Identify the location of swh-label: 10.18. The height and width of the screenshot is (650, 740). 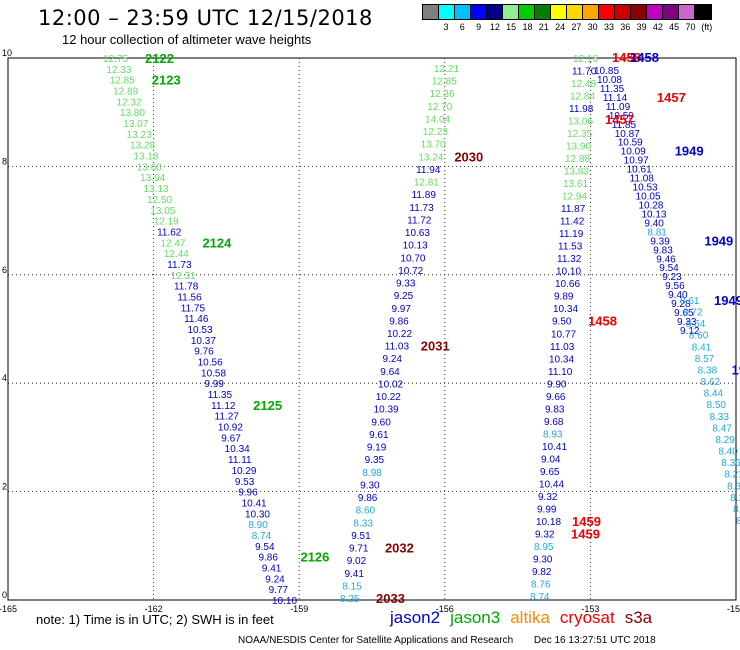
(548, 522).